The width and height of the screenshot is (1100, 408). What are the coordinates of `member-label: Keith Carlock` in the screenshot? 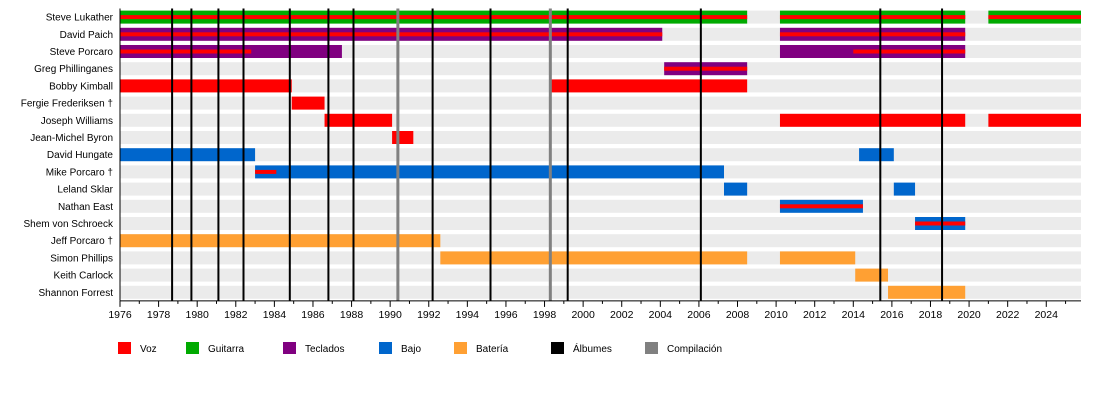 It's located at (84, 276).